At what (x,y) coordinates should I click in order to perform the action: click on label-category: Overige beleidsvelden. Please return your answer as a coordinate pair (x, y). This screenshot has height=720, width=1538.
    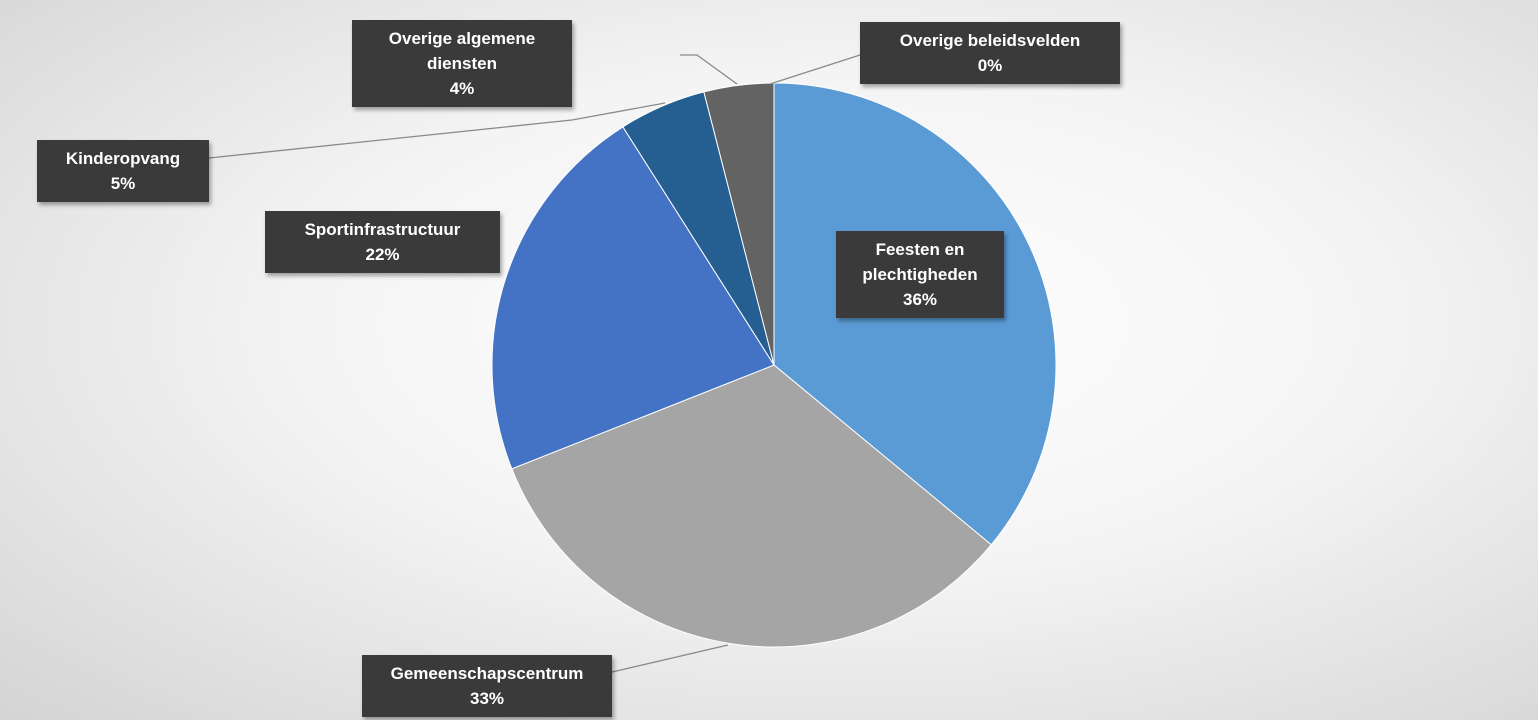
    Looking at the image, I should click on (990, 40).